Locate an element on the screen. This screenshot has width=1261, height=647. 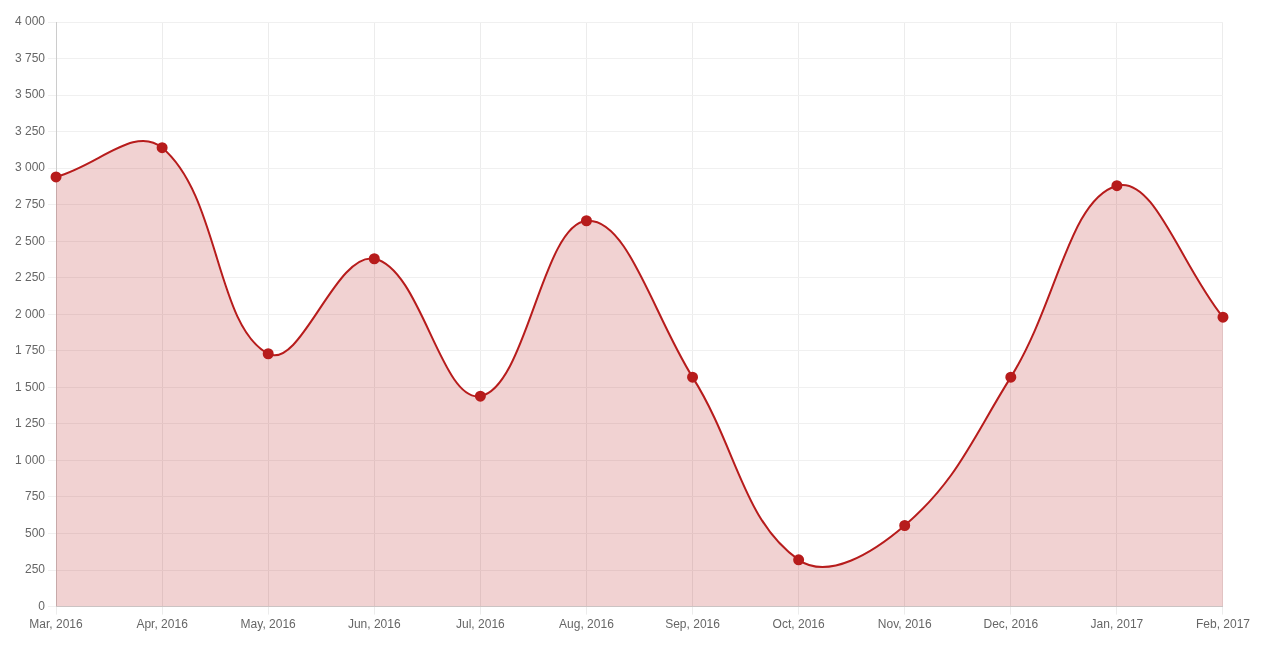
y-tick-label: 1 000 is located at coordinates (30, 459).